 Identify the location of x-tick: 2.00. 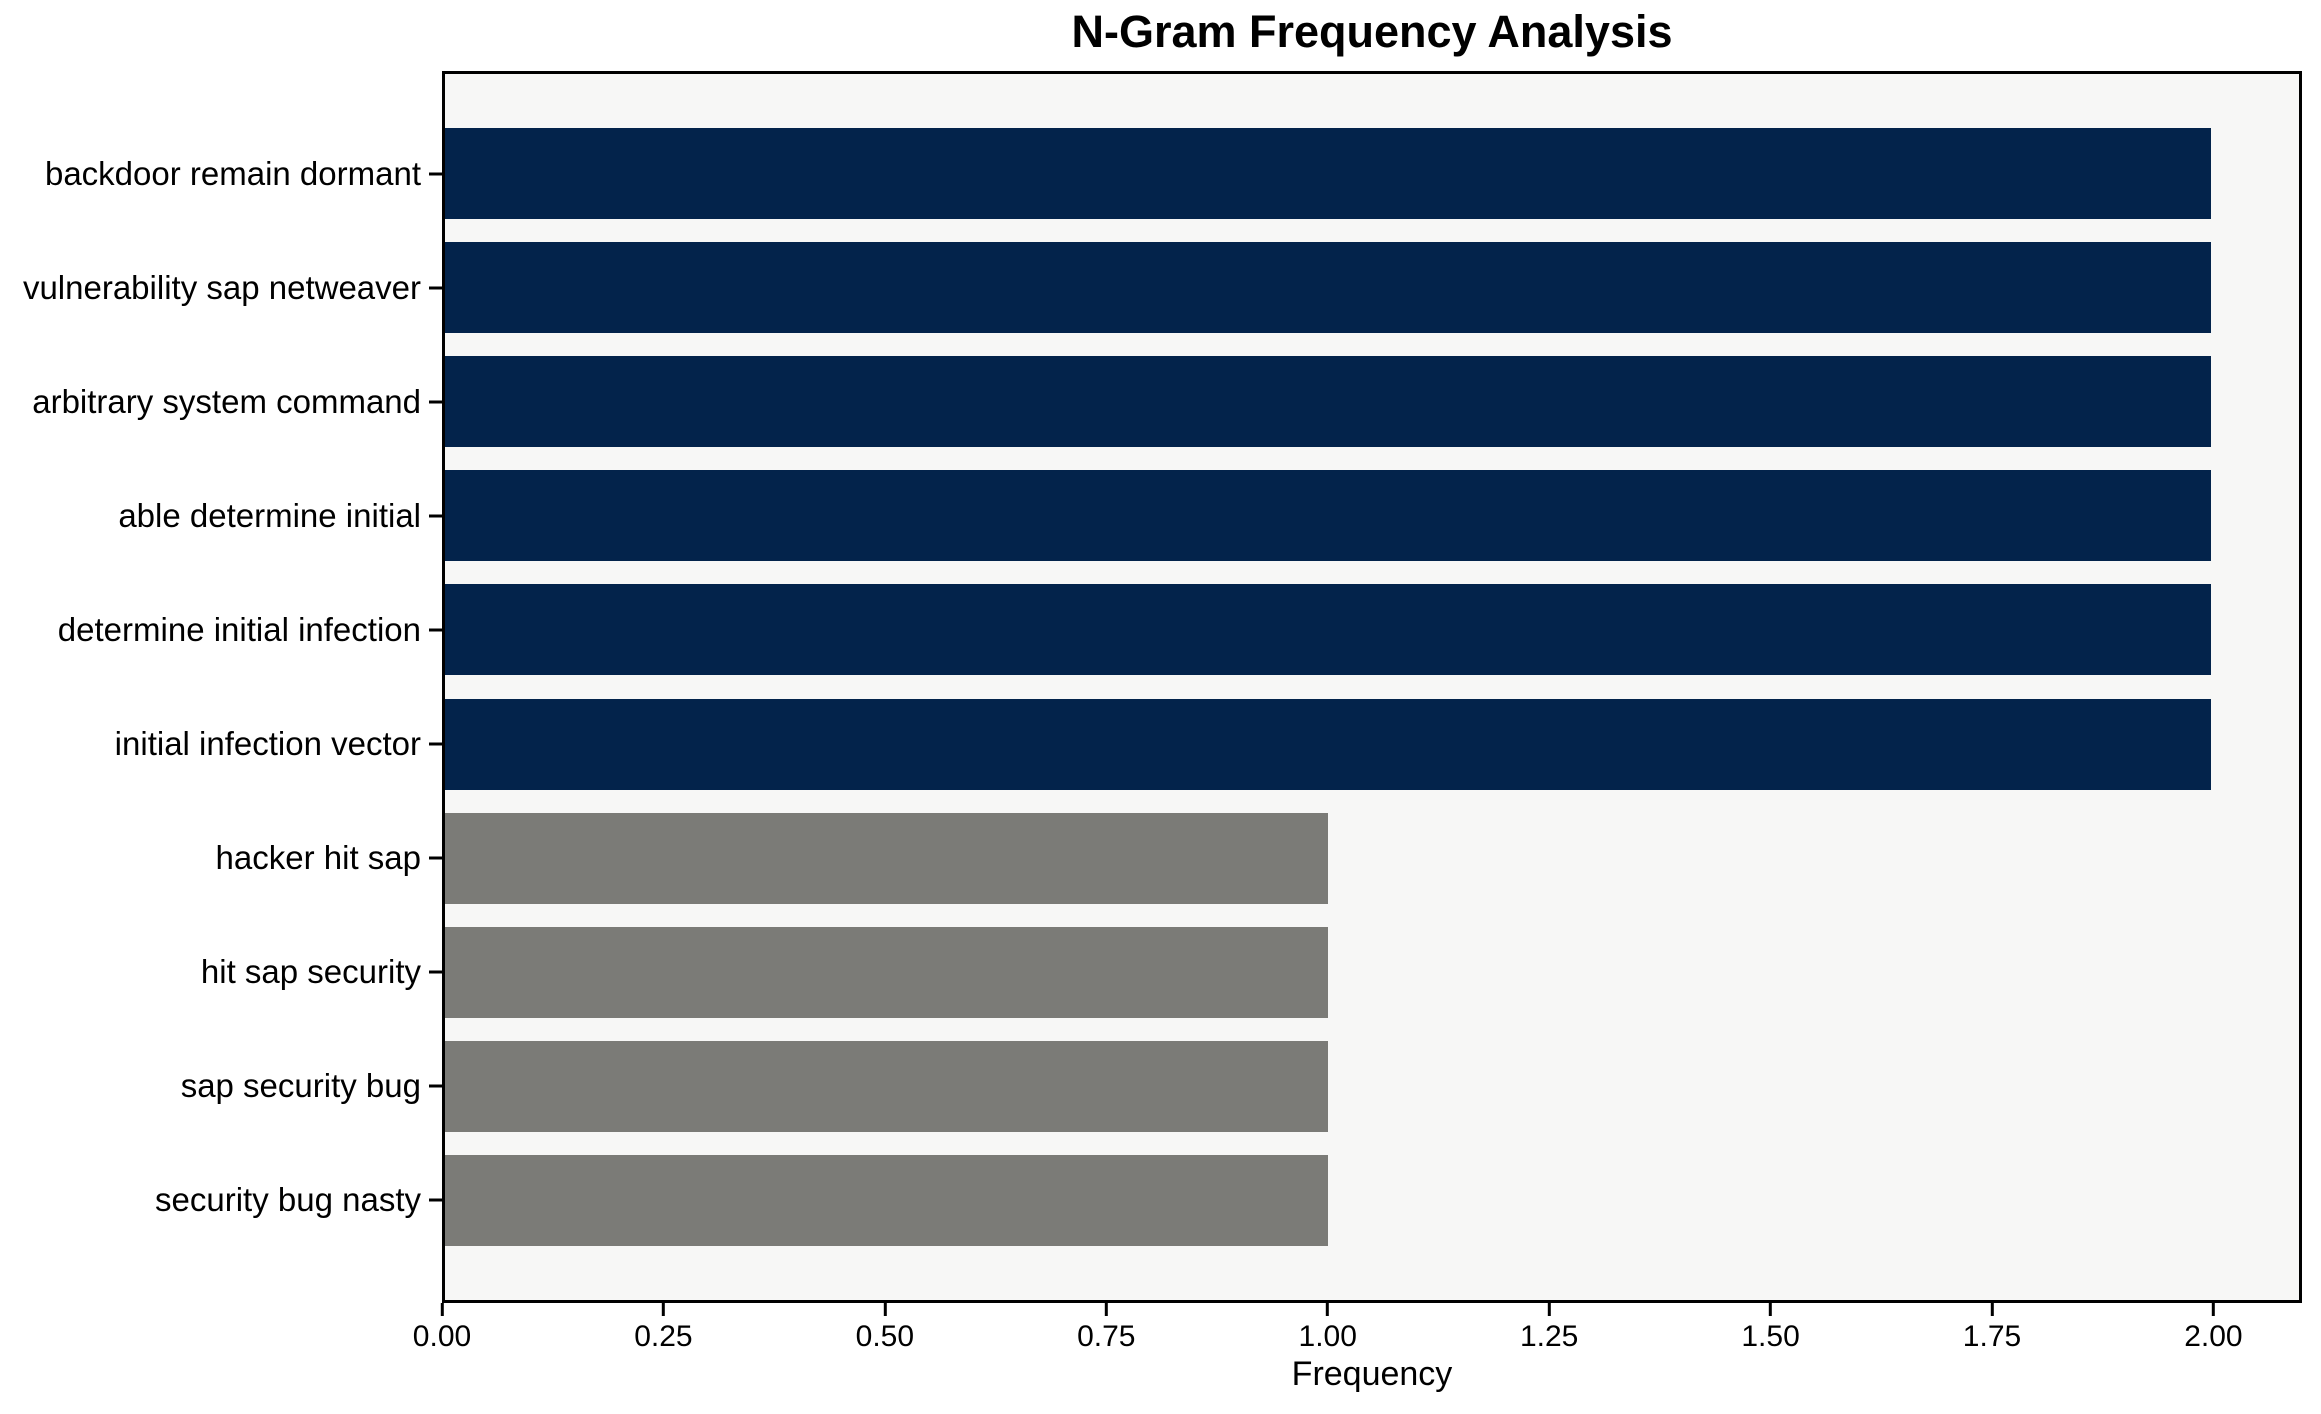
(2213, 1328).